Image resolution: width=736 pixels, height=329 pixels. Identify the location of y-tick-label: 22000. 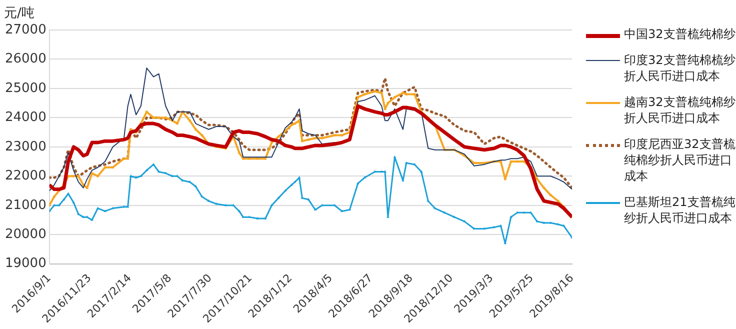
(25, 176).